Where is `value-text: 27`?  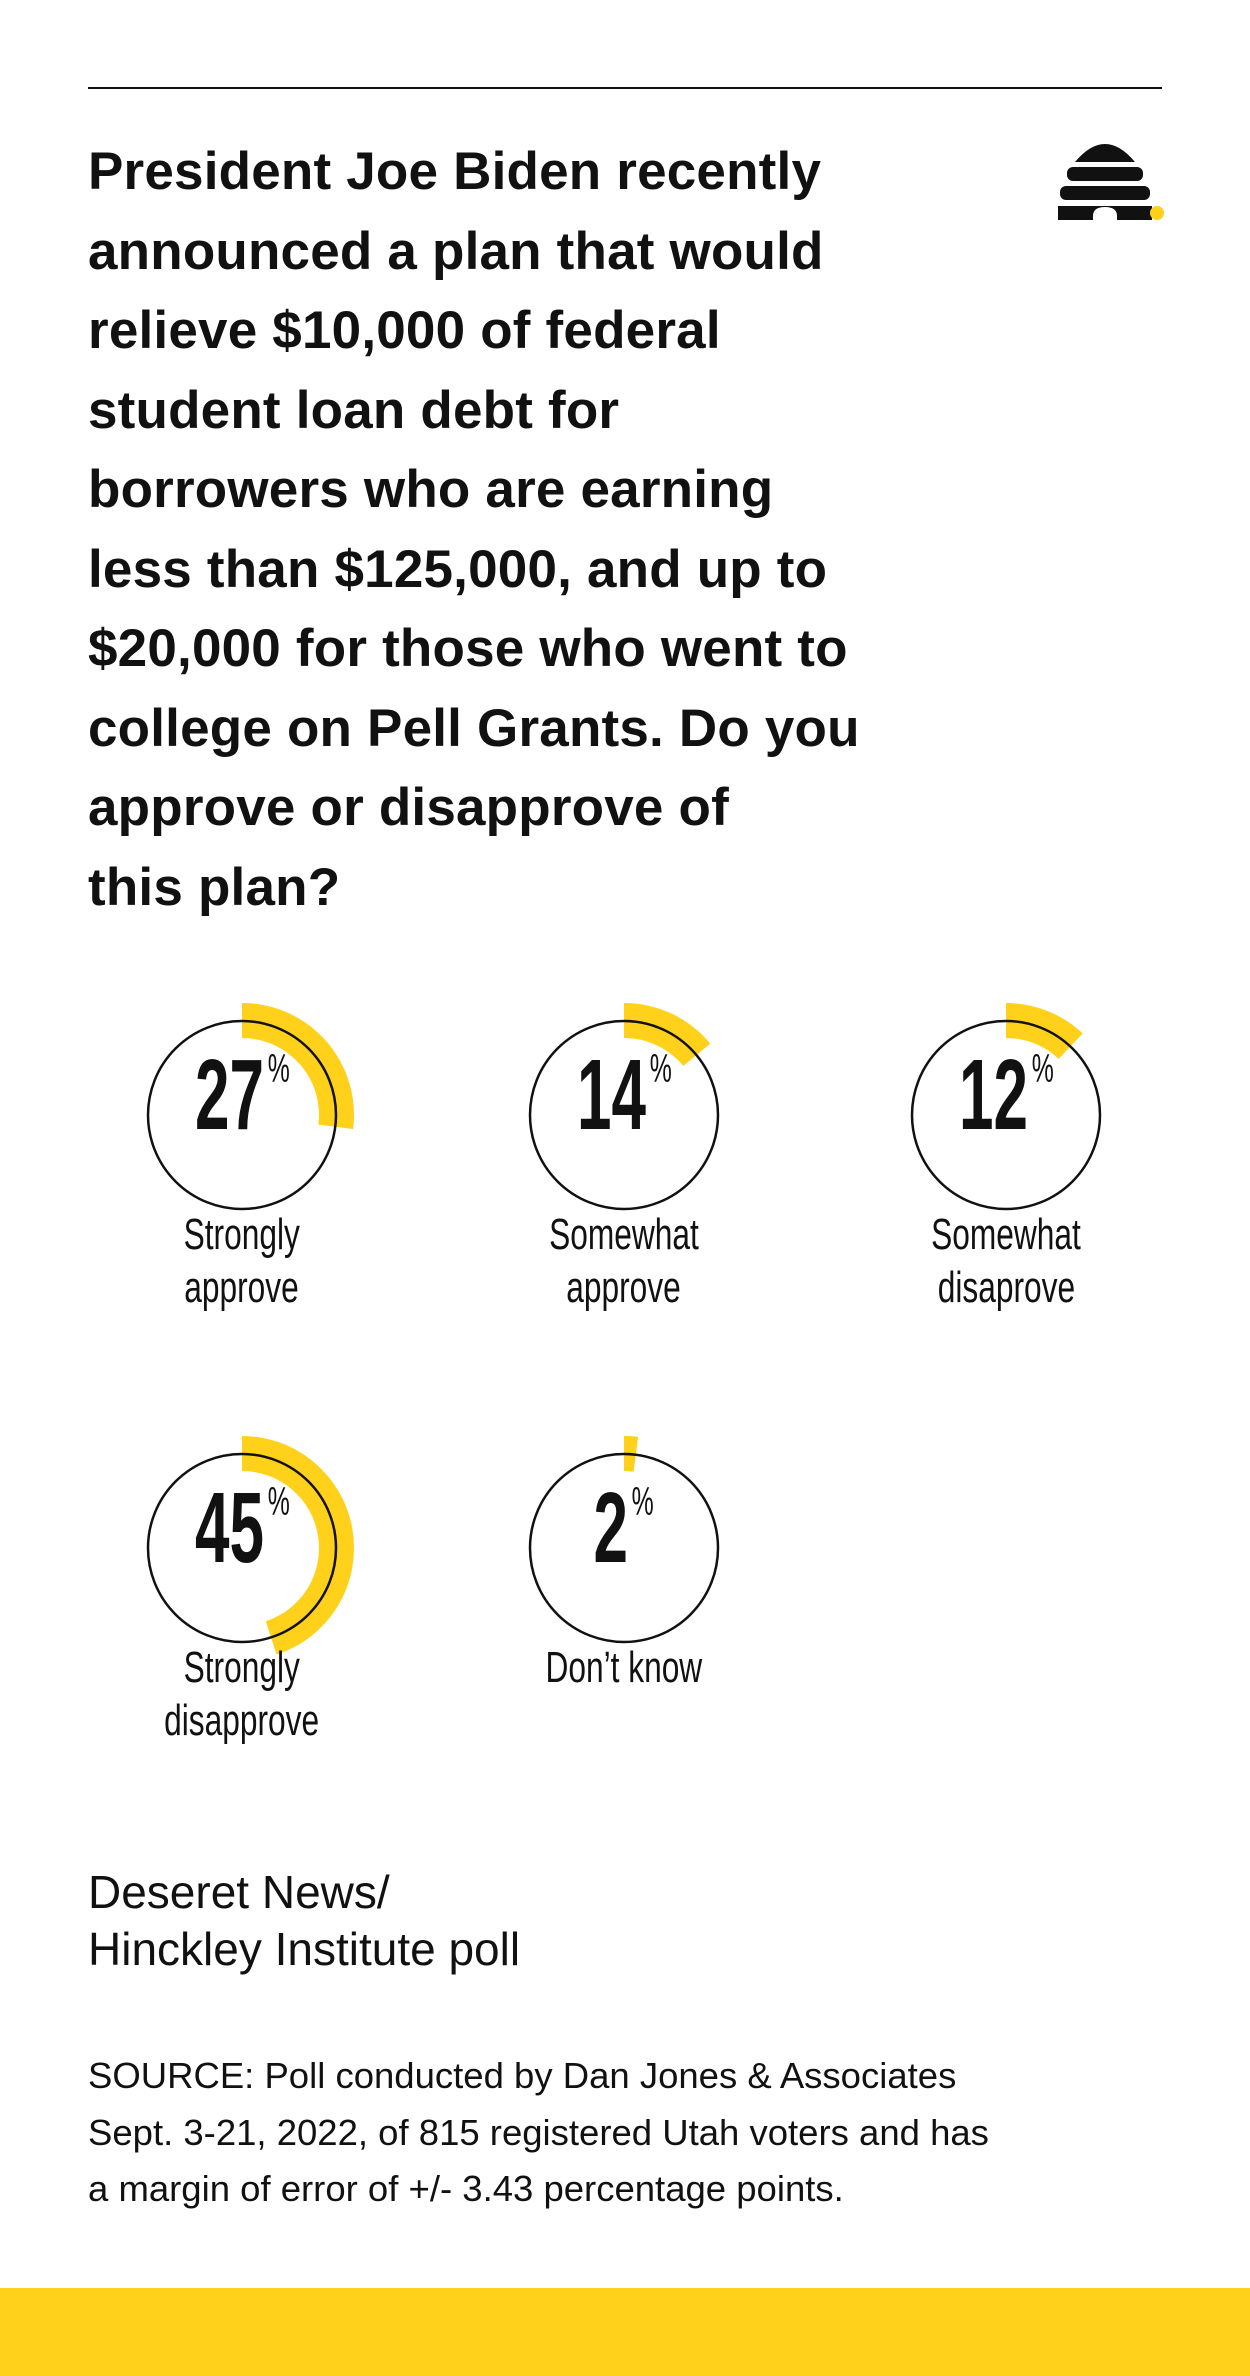
value-text: 27 is located at coordinates (229, 1095).